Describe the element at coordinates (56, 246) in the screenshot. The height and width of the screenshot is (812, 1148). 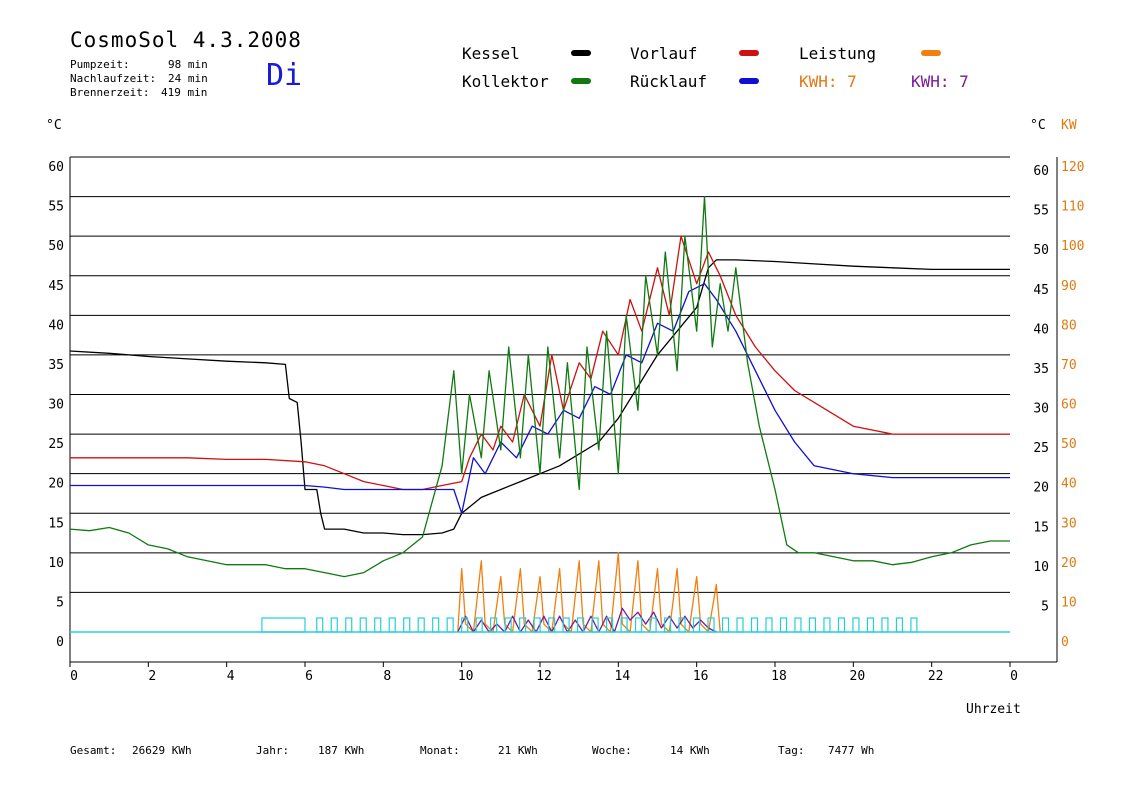
I see `y-left-tick-label: 50` at that location.